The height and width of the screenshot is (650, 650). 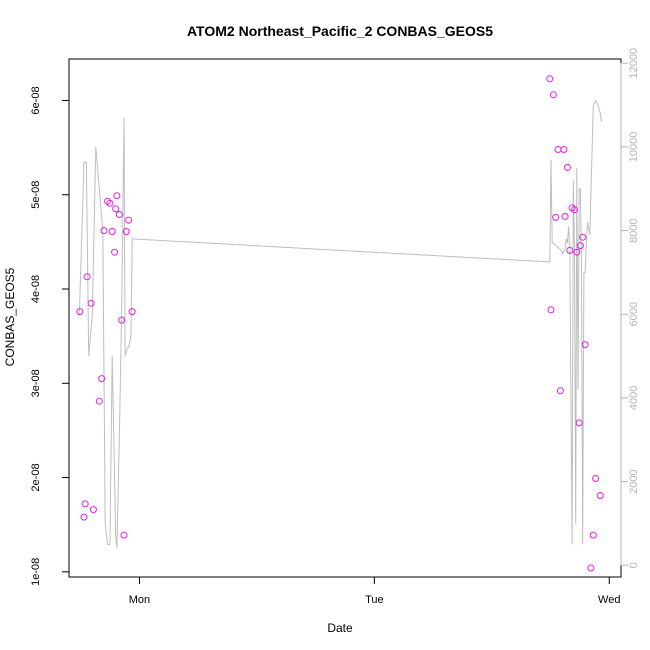 I want to click on y-axis-left: 1e-08 2e-08 3e-08 4e-08 5e-08 6e-08, so click(x=50, y=336).